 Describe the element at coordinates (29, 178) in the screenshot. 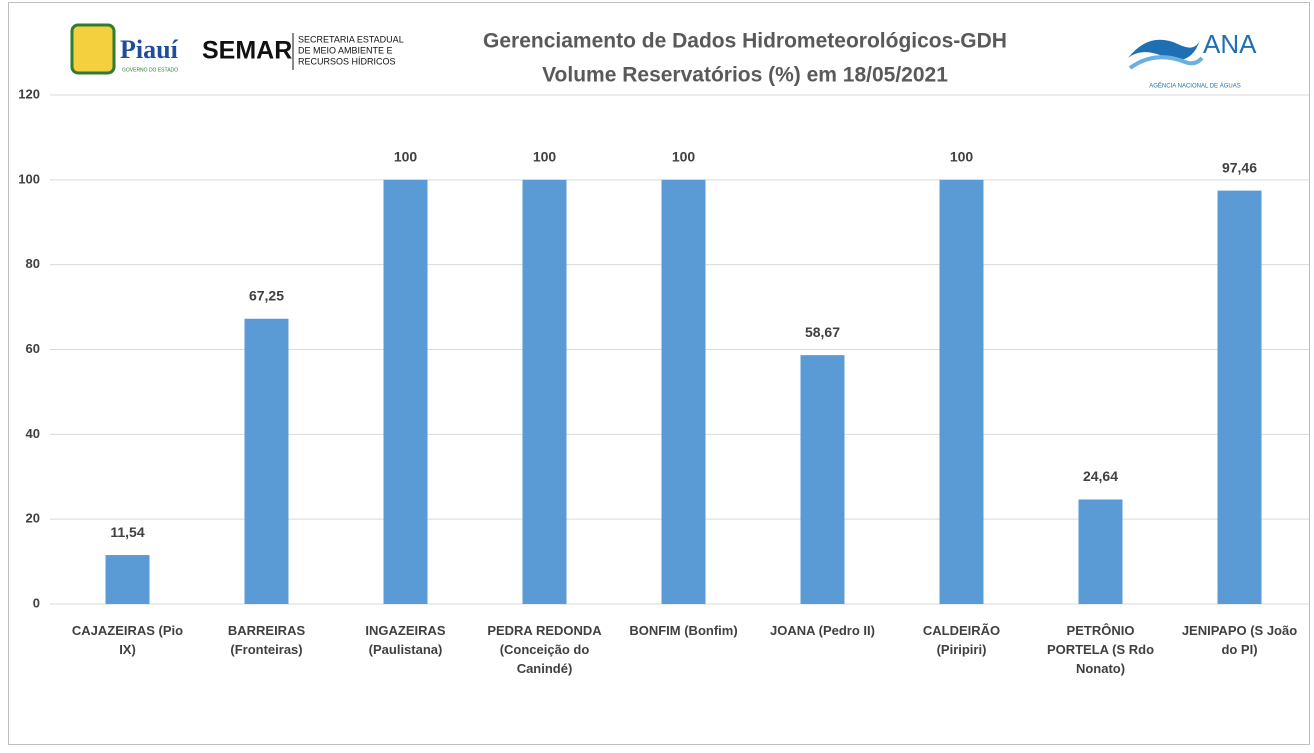

I see `y-tick-label: 100` at that location.